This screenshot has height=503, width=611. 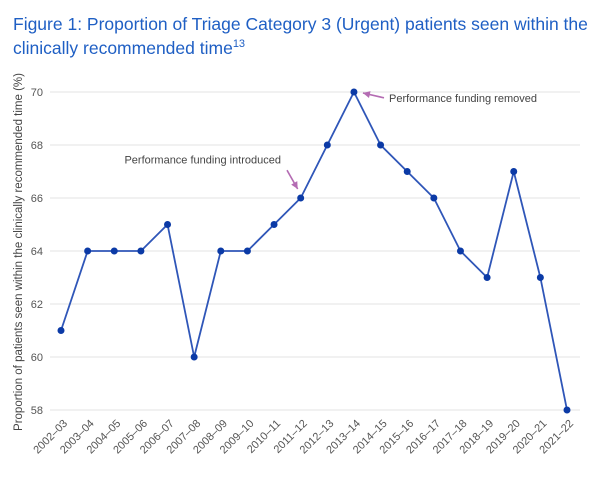 I want to click on y-tick-label: 60, so click(x=37, y=358).